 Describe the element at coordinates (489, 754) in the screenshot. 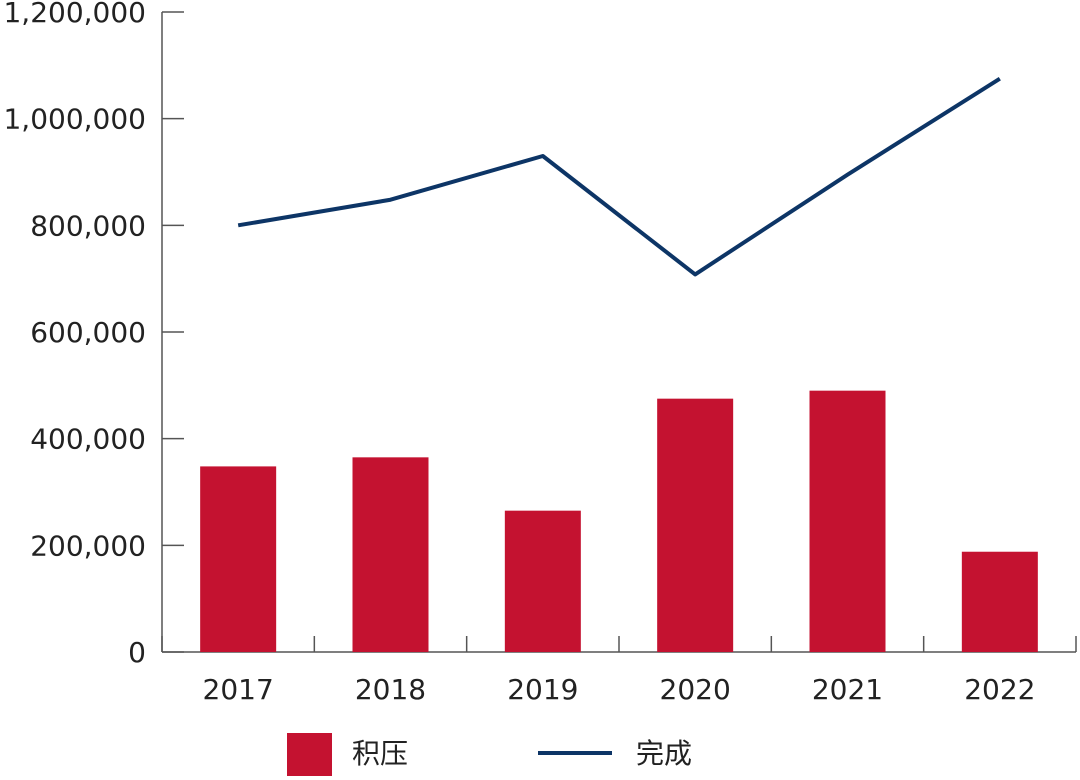

I see `legend: 积压 完成` at that location.